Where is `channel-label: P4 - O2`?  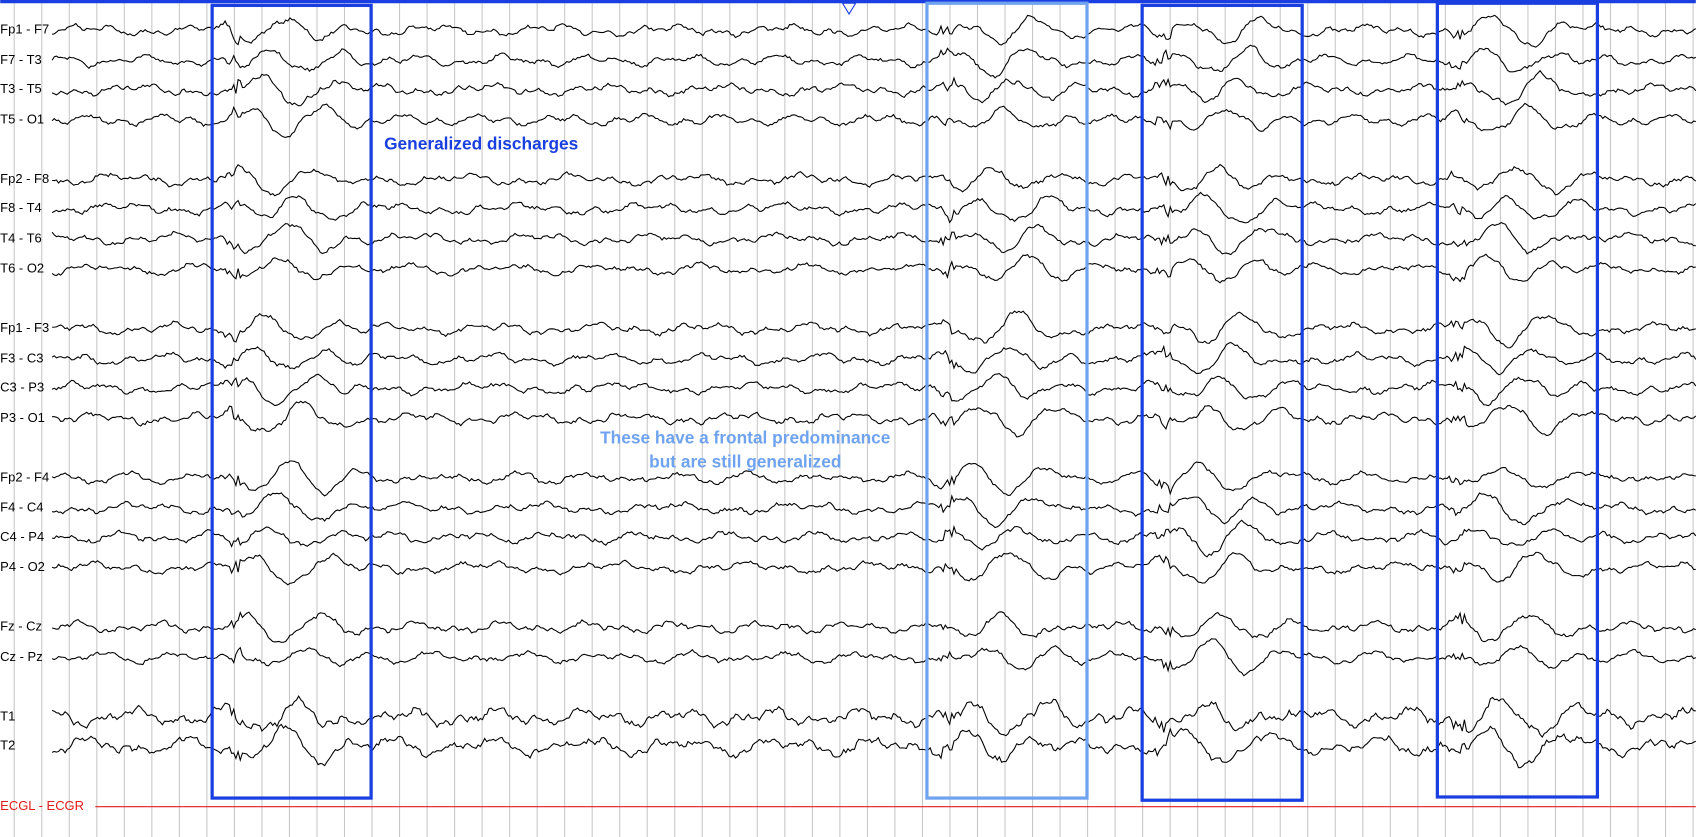
channel-label: P4 - O2 is located at coordinates (22, 566).